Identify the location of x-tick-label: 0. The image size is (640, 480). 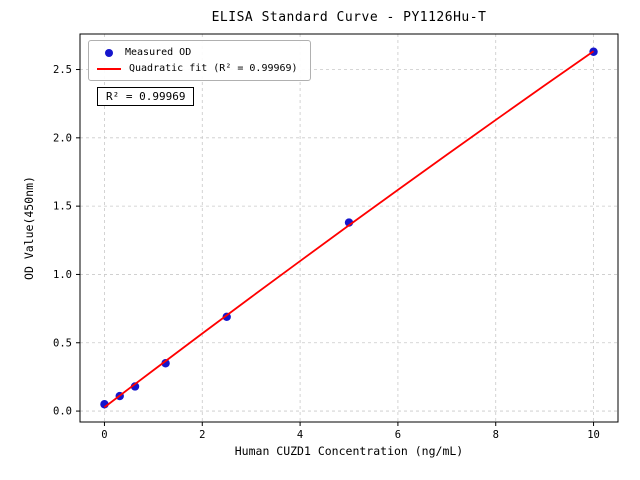
(104, 435).